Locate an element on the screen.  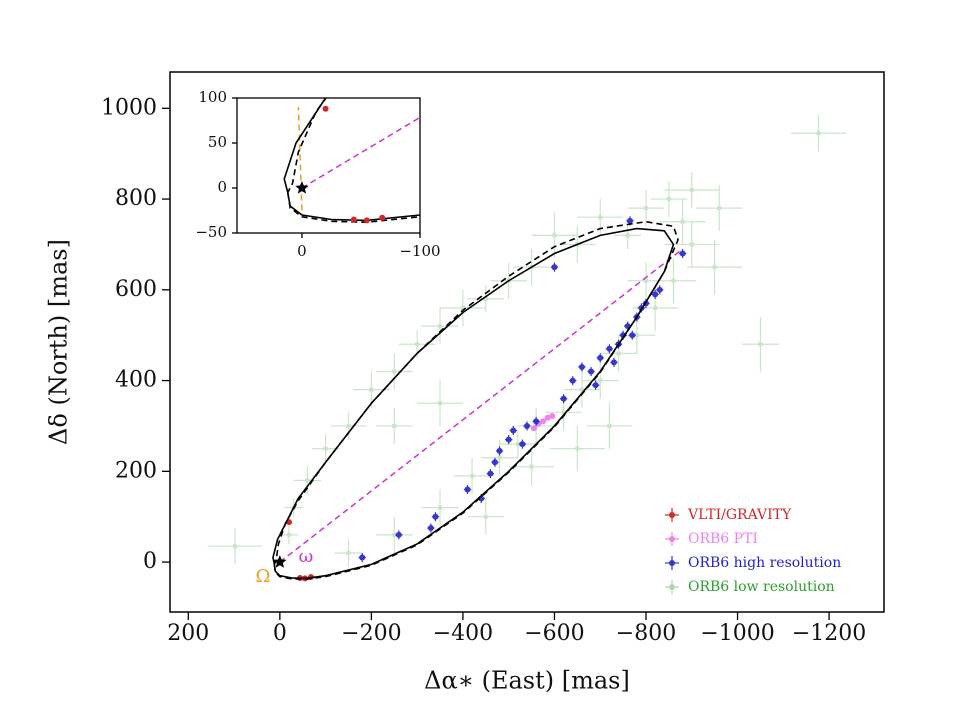
y-tick-label: 100 is located at coordinates (212, 97).